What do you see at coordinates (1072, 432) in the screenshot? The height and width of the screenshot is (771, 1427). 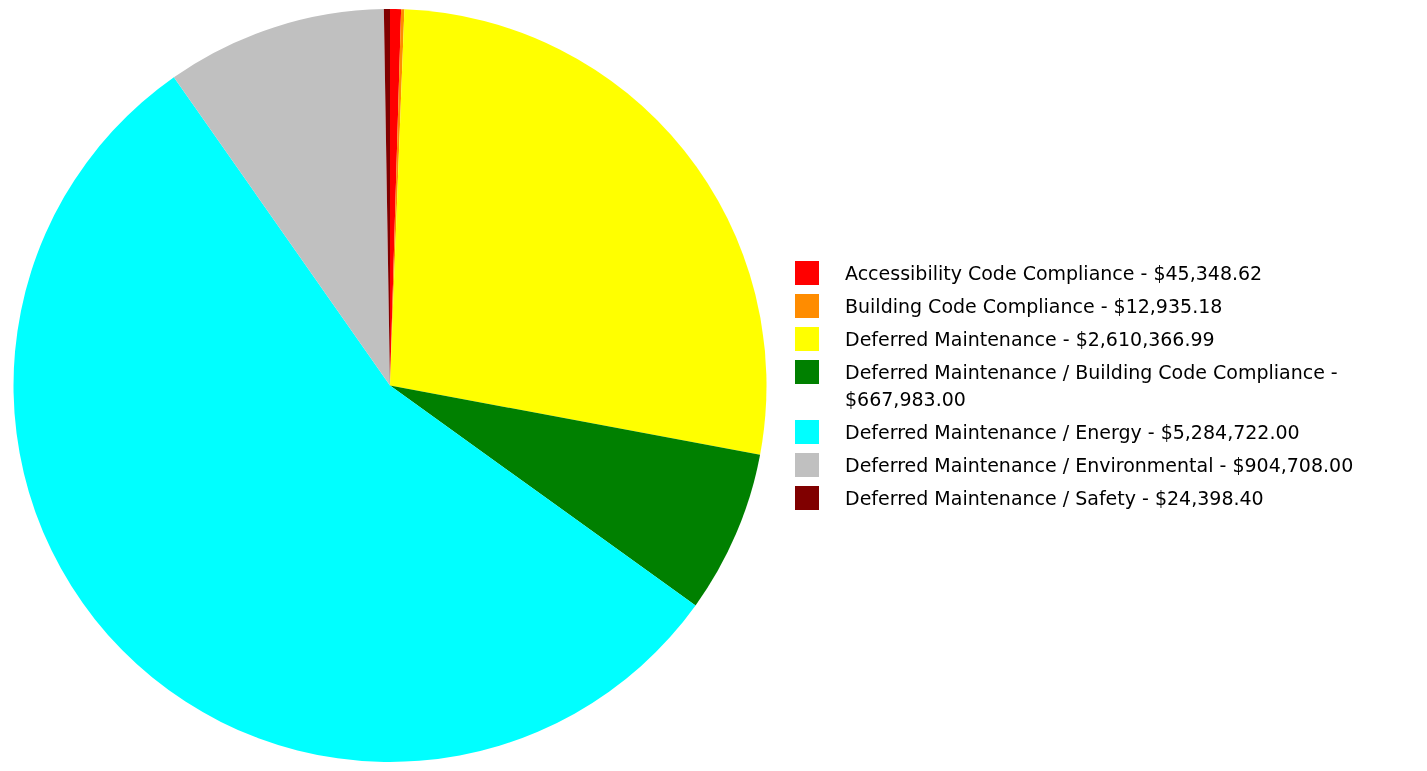 I see `legend-label: Deferred Maintenance / Energy - $5,284,722.00` at bounding box center [1072, 432].